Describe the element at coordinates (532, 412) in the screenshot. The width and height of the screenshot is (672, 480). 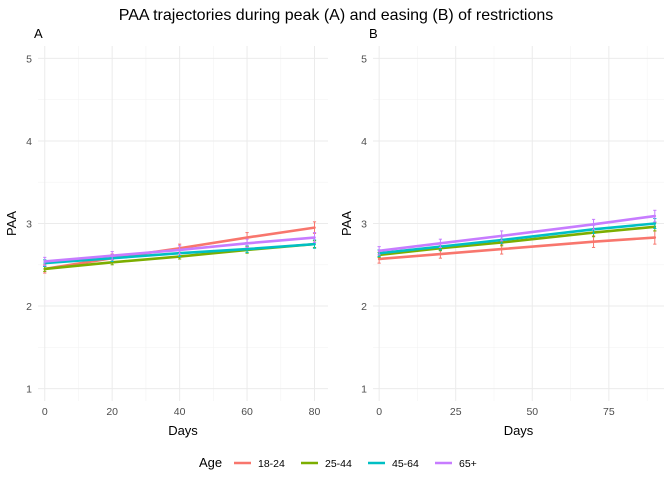
I see `x-tick-label: 50` at that location.